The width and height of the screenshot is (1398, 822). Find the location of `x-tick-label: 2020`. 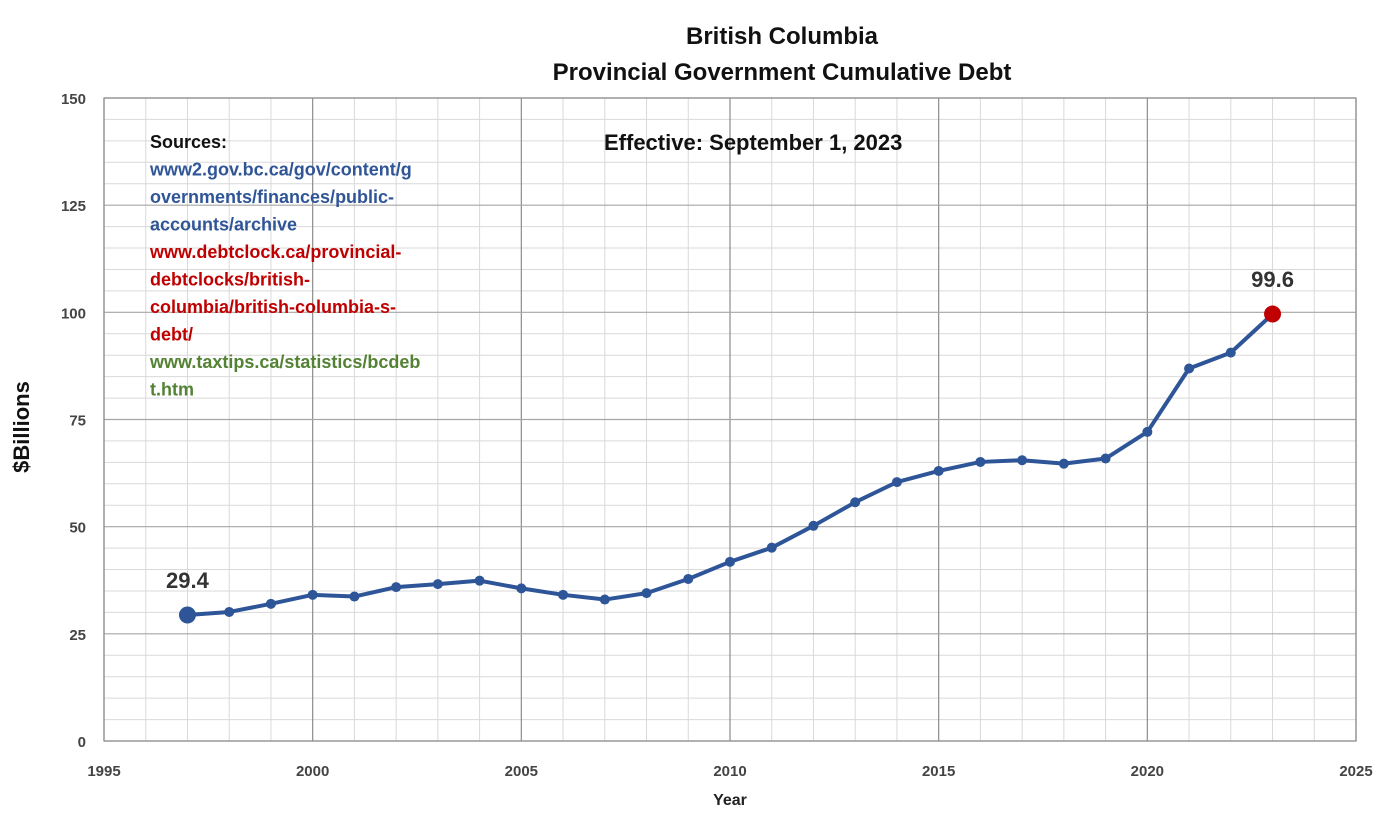

x-tick-label: 2020 is located at coordinates (1147, 771).